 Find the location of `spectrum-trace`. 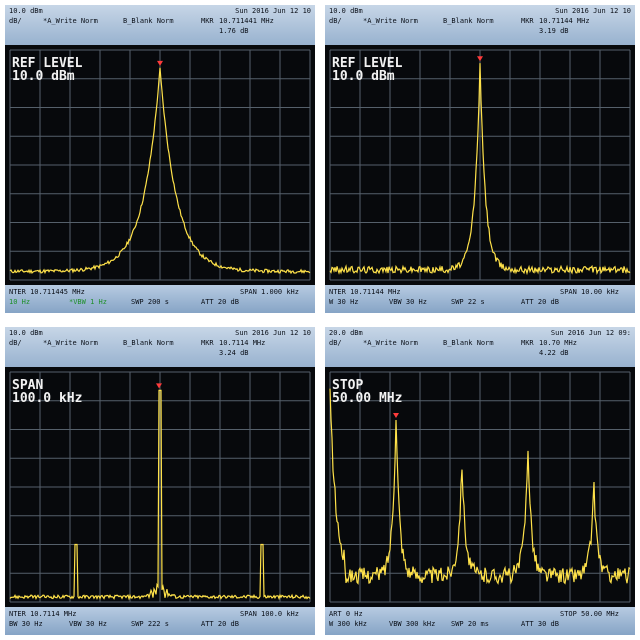

spectrum-trace is located at coordinates (480, 486).